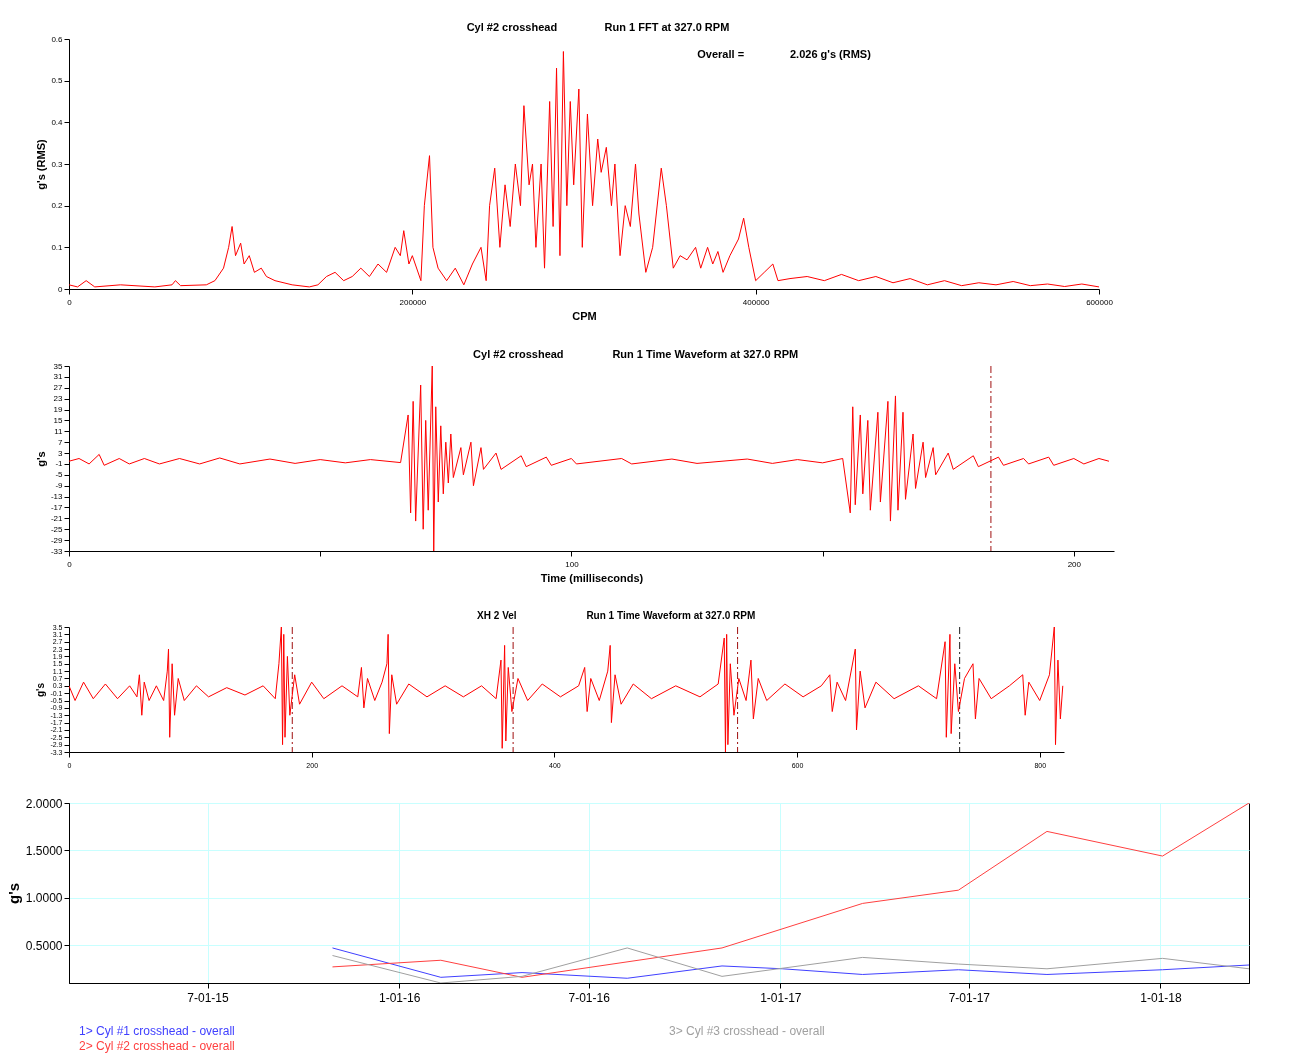  Describe the element at coordinates (721, 54) in the screenshot. I see `annotation: Overall =` at that location.